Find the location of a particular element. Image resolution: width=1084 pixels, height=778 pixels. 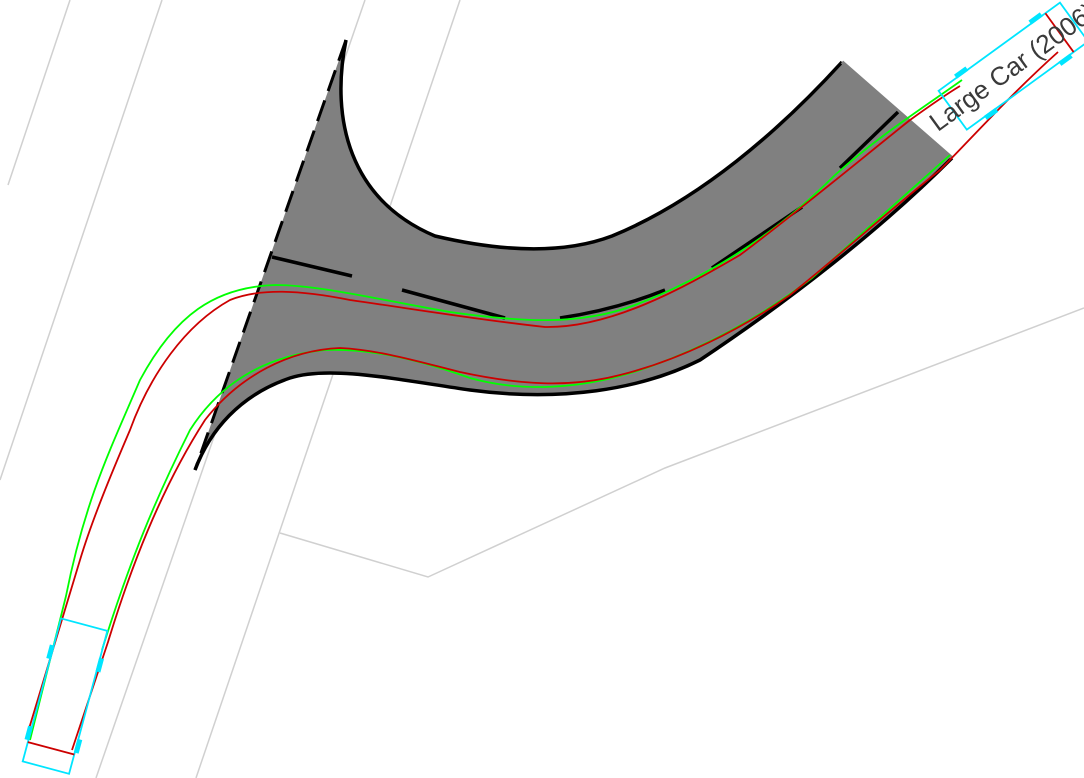

vehicle-label: Large Car (2006) is located at coordinates (1004, 68).